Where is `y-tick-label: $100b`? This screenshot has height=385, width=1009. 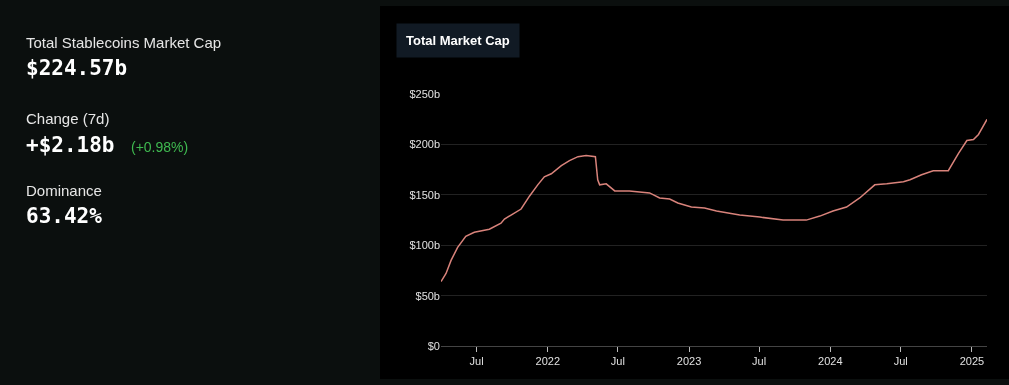
y-tick-label: $100b is located at coordinates (424, 245).